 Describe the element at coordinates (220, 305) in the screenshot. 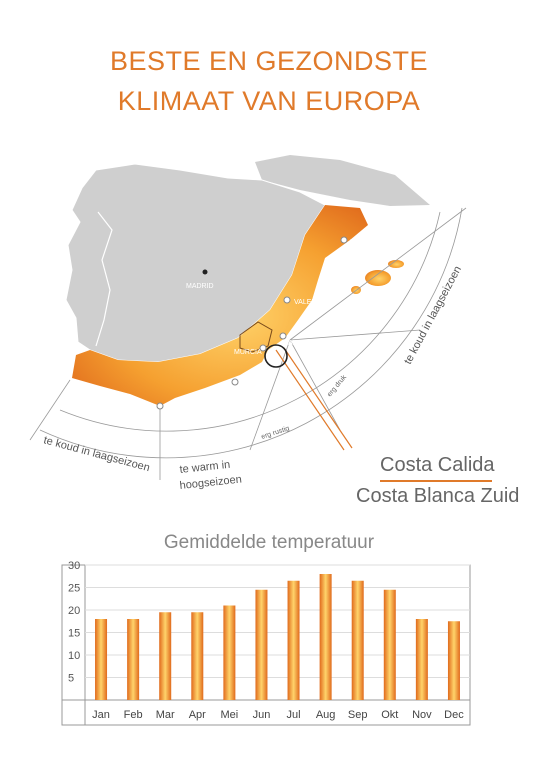

I see `coastal-region` at that location.